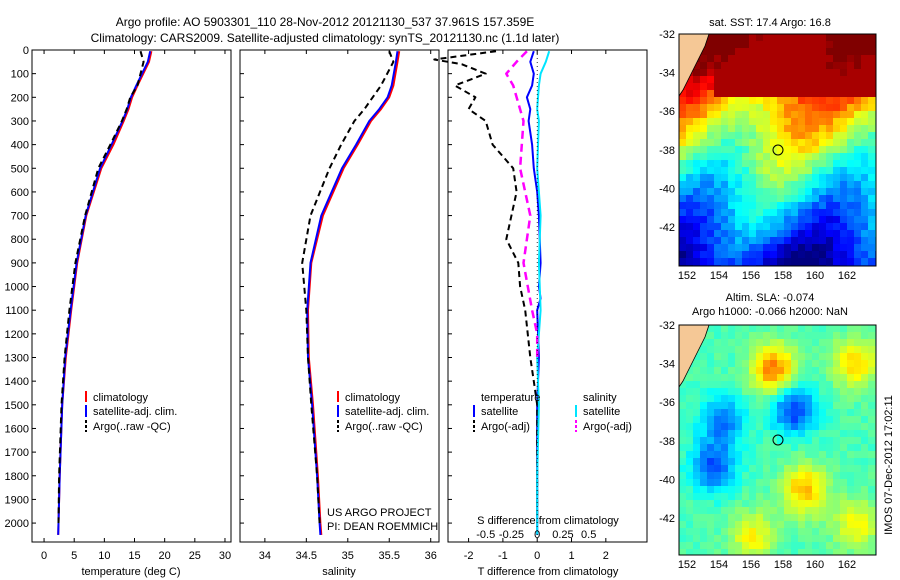  I want to click on series-argo-raw-qc-, so click(101, 287).